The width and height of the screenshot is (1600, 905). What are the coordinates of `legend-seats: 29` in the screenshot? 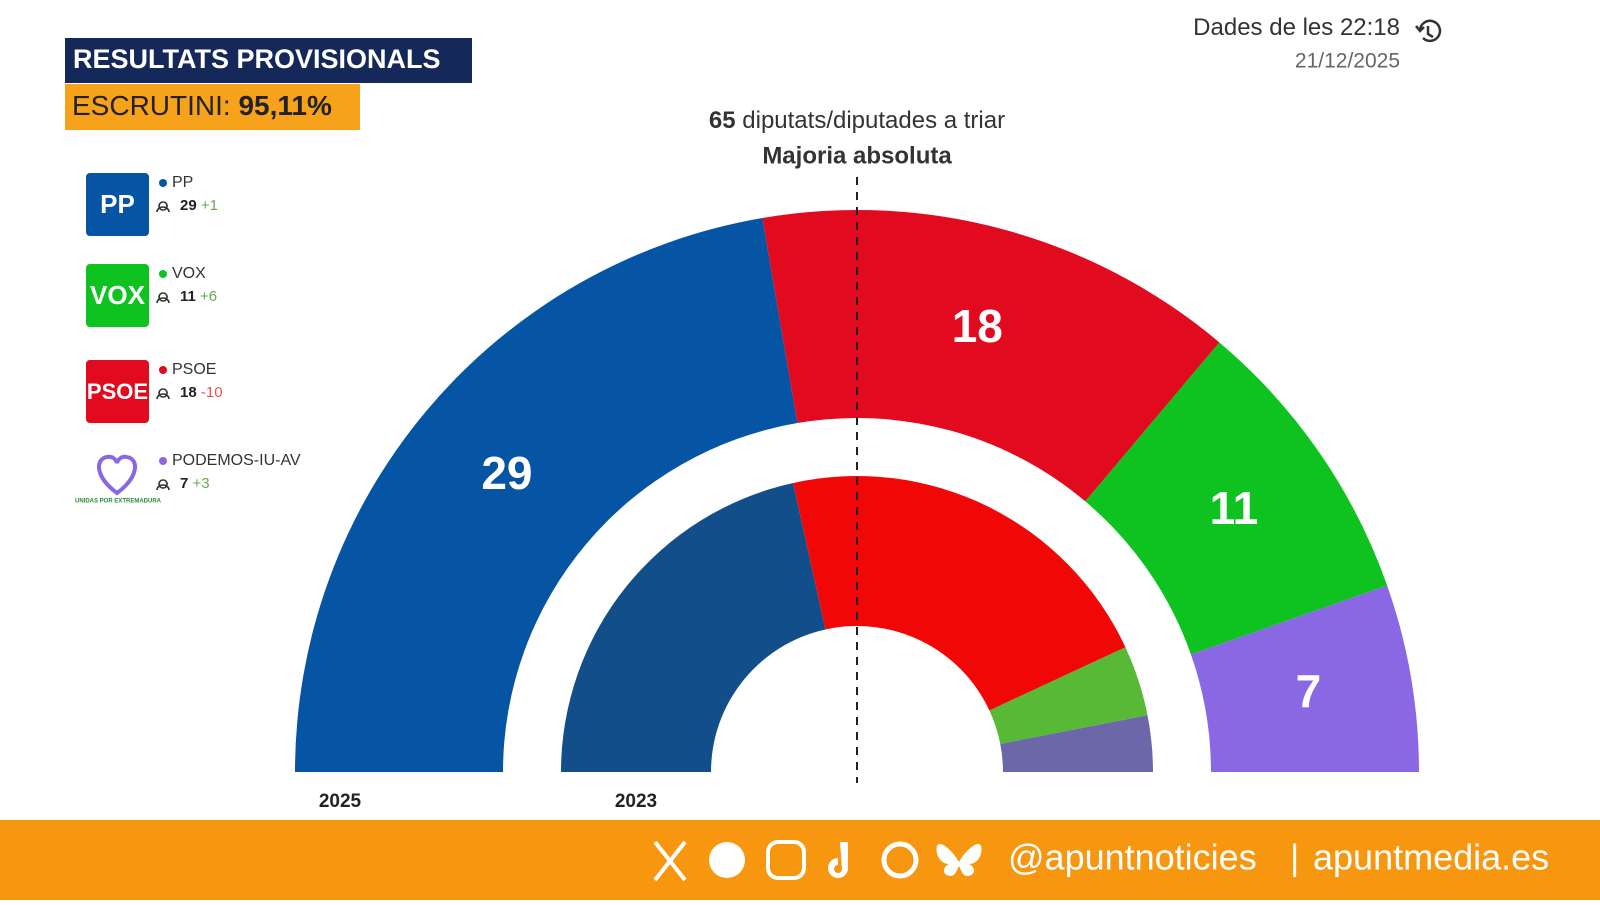 It's located at (188, 205).